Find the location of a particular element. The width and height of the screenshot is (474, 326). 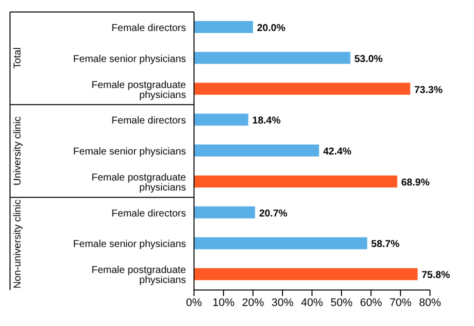

x-tick-label: 0% is located at coordinates (194, 302).